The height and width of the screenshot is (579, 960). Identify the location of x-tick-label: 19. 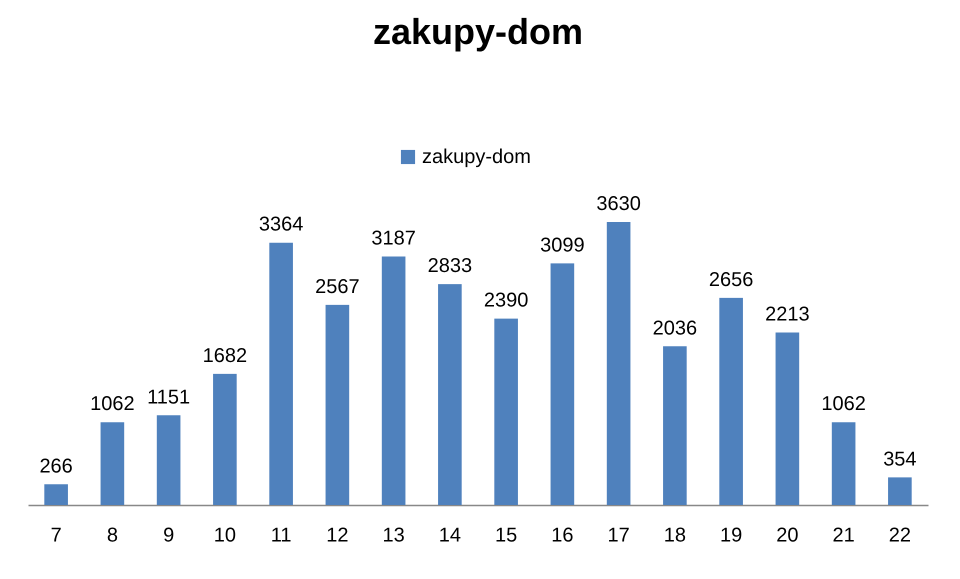
(731, 535).